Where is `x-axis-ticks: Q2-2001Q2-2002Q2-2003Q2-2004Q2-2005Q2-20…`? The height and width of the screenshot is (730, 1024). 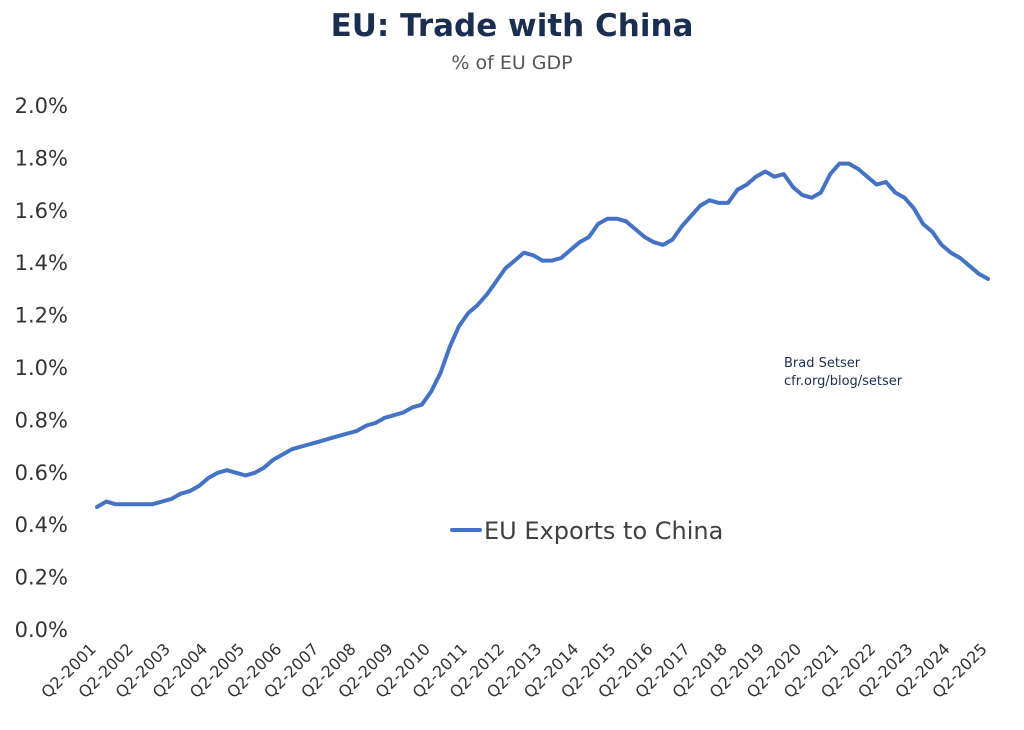
x-axis-ticks: Q2-2001Q2-2002Q2-2003Q2-2004Q2-2005Q2-20… is located at coordinates (513, 670).